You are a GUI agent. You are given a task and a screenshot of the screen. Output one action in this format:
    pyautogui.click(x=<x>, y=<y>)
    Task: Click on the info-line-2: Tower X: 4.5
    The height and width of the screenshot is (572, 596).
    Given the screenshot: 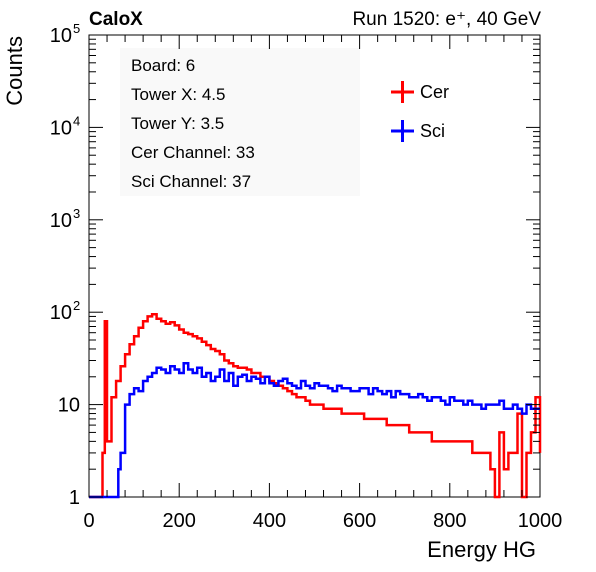 What is the action you would take?
    pyautogui.click(x=178, y=94)
    